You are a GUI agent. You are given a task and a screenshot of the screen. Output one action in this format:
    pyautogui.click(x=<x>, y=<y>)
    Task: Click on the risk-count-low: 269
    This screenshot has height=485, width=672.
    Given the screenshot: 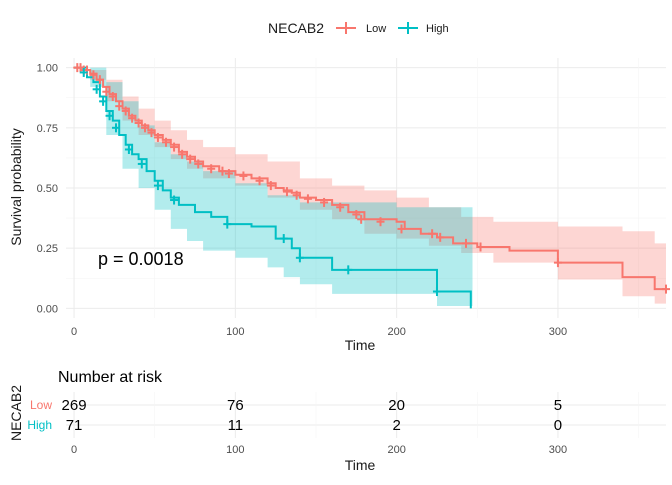 What is the action you would take?
    pyautogui.click(x=74, y=405)
    